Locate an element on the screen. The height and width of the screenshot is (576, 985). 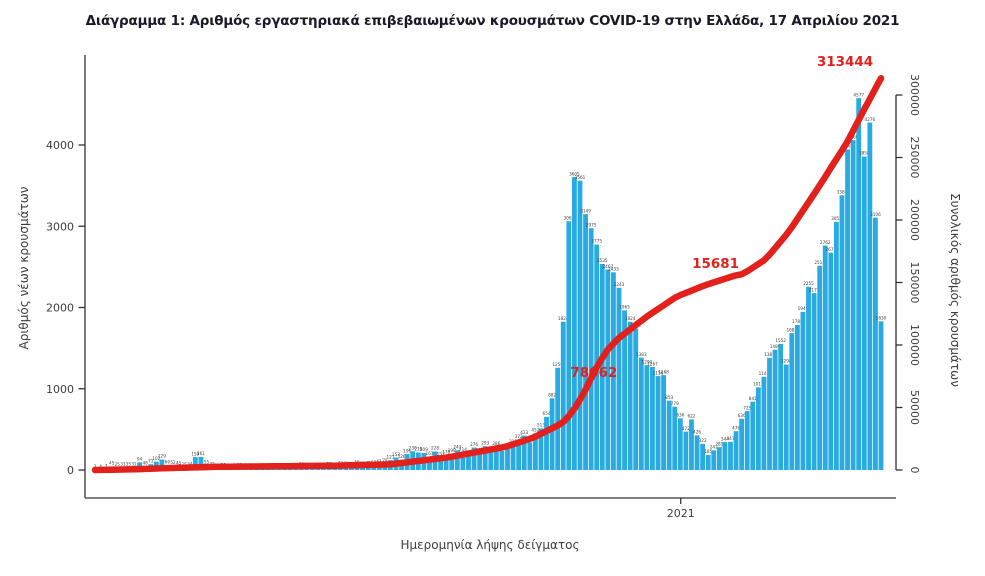
bar-value-label: 228 is located at coordinates (435, 448).